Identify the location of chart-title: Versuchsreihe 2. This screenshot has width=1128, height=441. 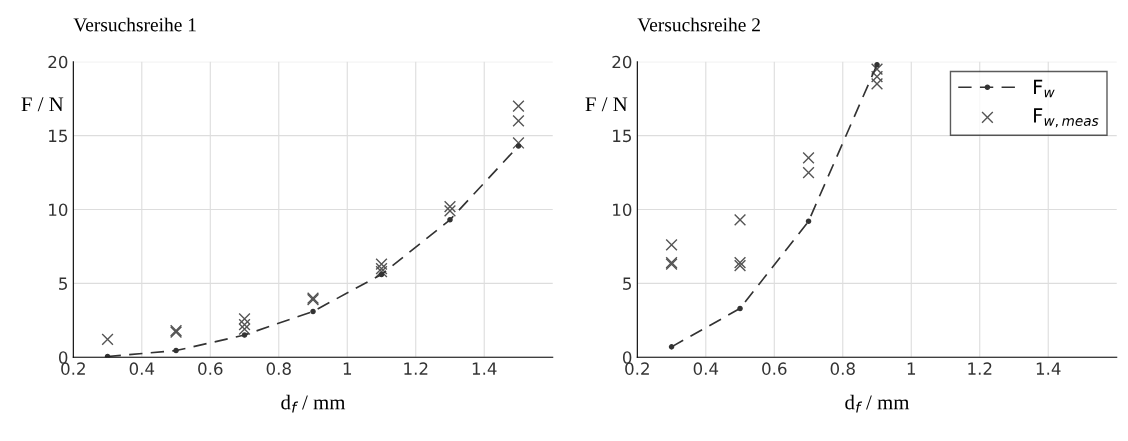
(698, 24).